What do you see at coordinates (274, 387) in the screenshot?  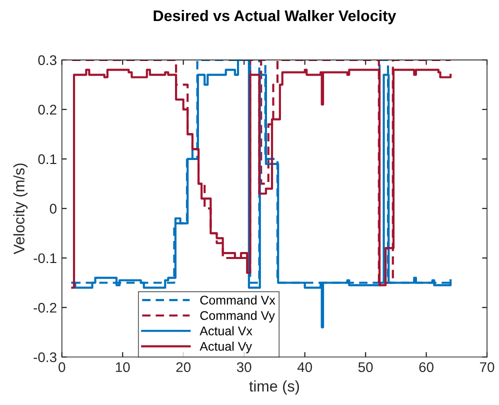 I see `x-axis-title: time (s)` at bounding box center [274, 387].